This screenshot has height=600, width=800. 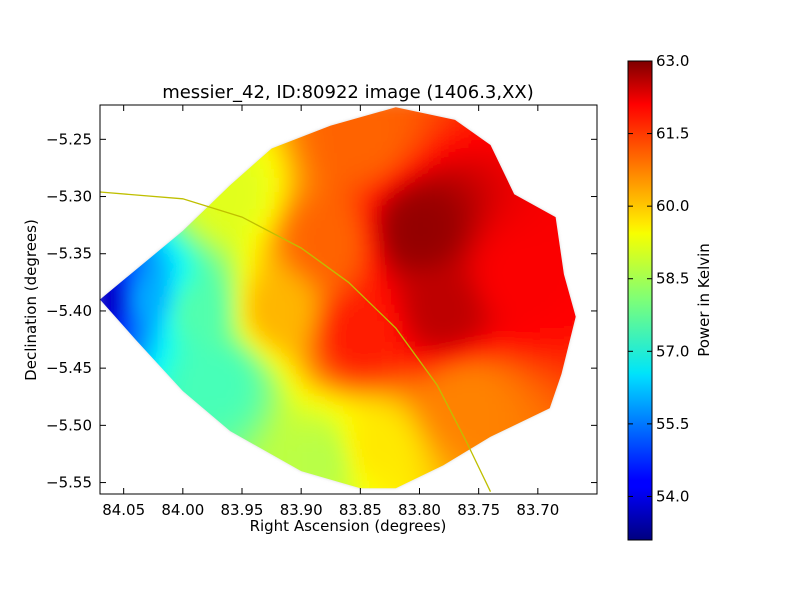 What do you see at coordinates (348, 92) in the screenshot?
I see `chart-title: messier_42, ID:80922 image (1406.3,XX)` at bounding box center [348, 92].